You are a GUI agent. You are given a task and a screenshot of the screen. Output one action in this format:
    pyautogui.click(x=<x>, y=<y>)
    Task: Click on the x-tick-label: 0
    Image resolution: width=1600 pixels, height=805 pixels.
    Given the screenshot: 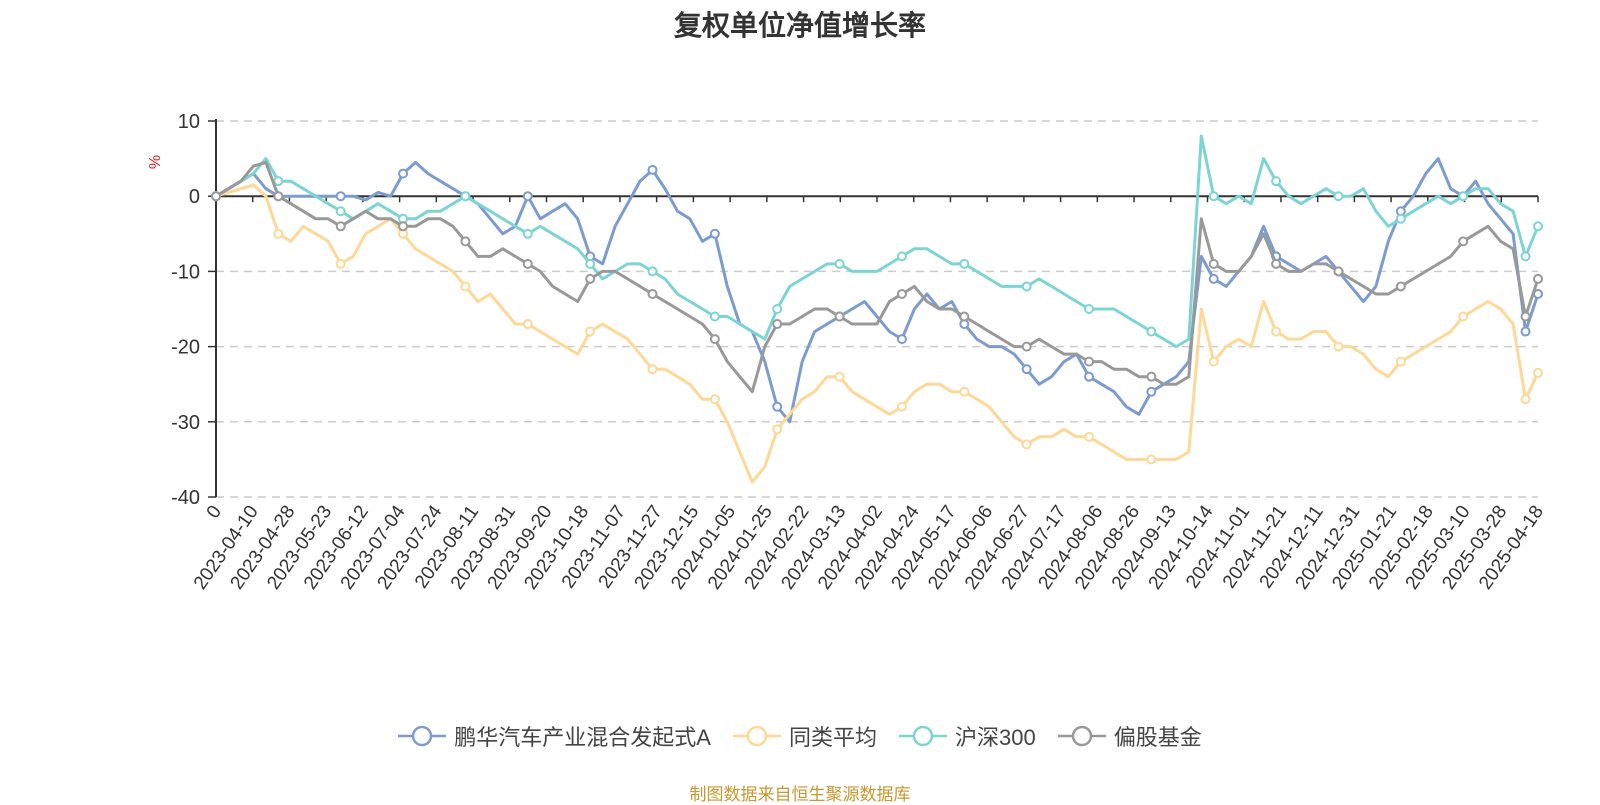 What is the action you would take?
    pyautogui.click(x=214, y=512)
    